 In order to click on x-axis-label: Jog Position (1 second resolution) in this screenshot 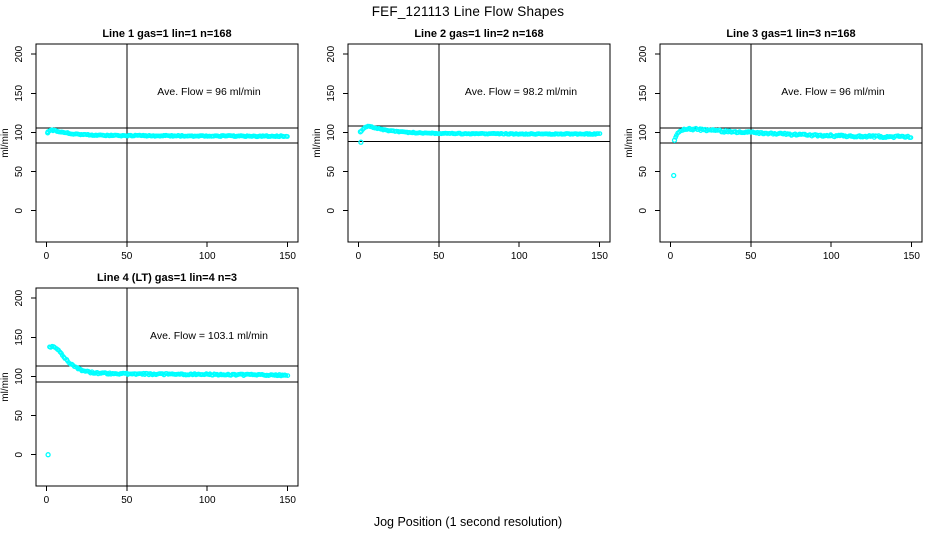, I will do `click(468, 522)`.